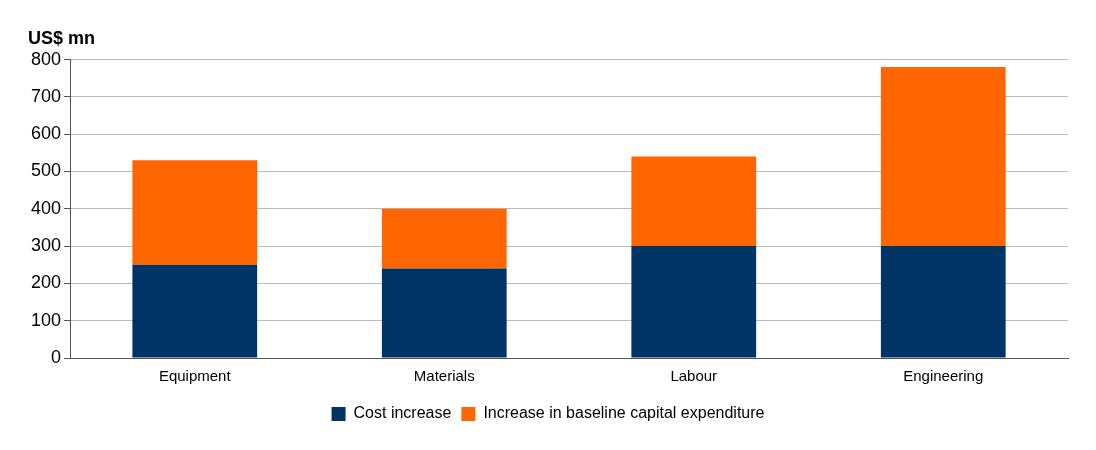 This screenshot has height=450, width=1096. I want to click on x-tick-label: Materials, so click(444, 376).